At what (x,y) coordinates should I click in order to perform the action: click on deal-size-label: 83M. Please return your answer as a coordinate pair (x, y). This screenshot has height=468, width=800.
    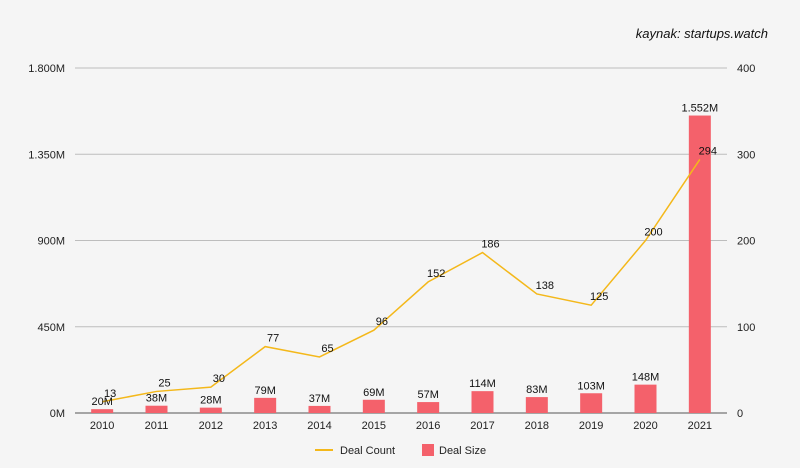
    Looking at the image, I should click on (536, 390).